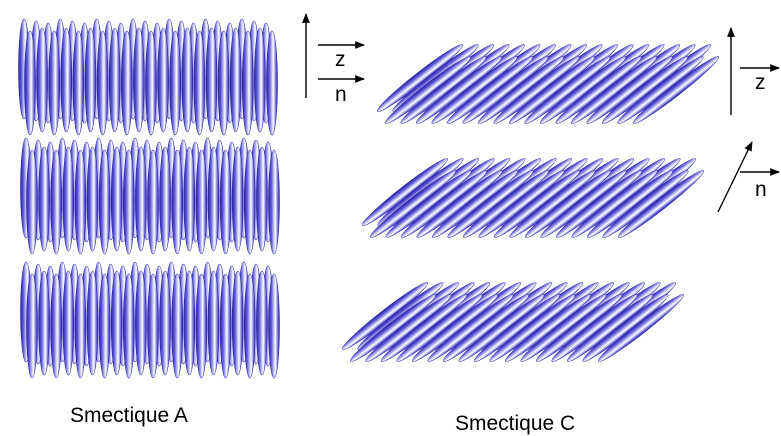 This screenshot has width=781, height=436. What do you see at coordinates (515, 423) in the screenshot?
I see `smectic-c-caption: Smectique C` at bounding box center [515, 423].